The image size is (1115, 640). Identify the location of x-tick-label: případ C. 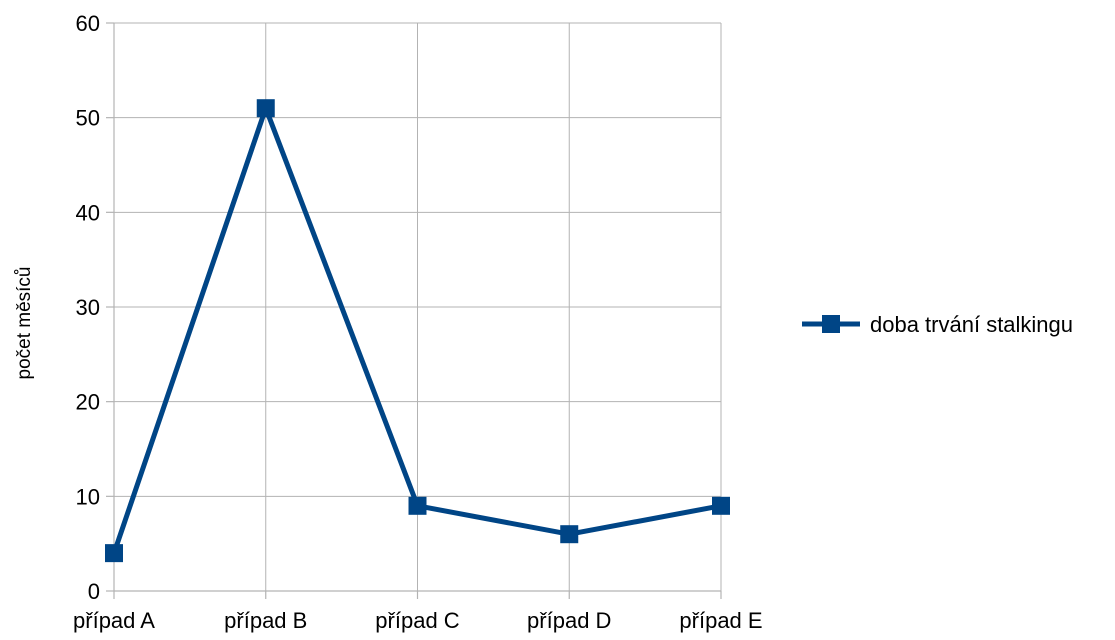
(417, 620).